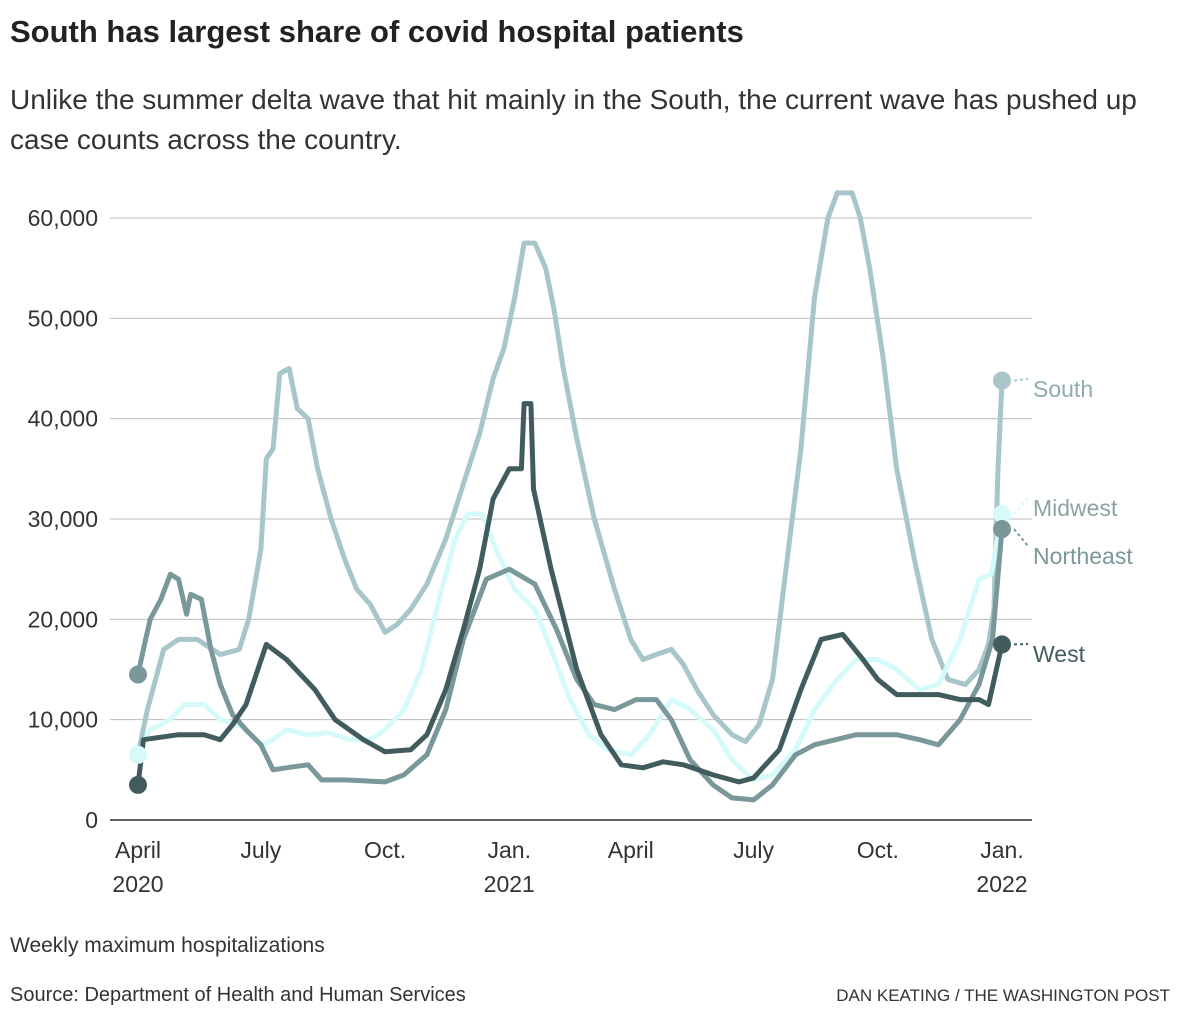 The height and width of the screenshot is (1020, 1180). What do you see at coordinates (1059, 654) in the screenshot?
I see `series-label-west: West` at bounding box center [1059, 654].